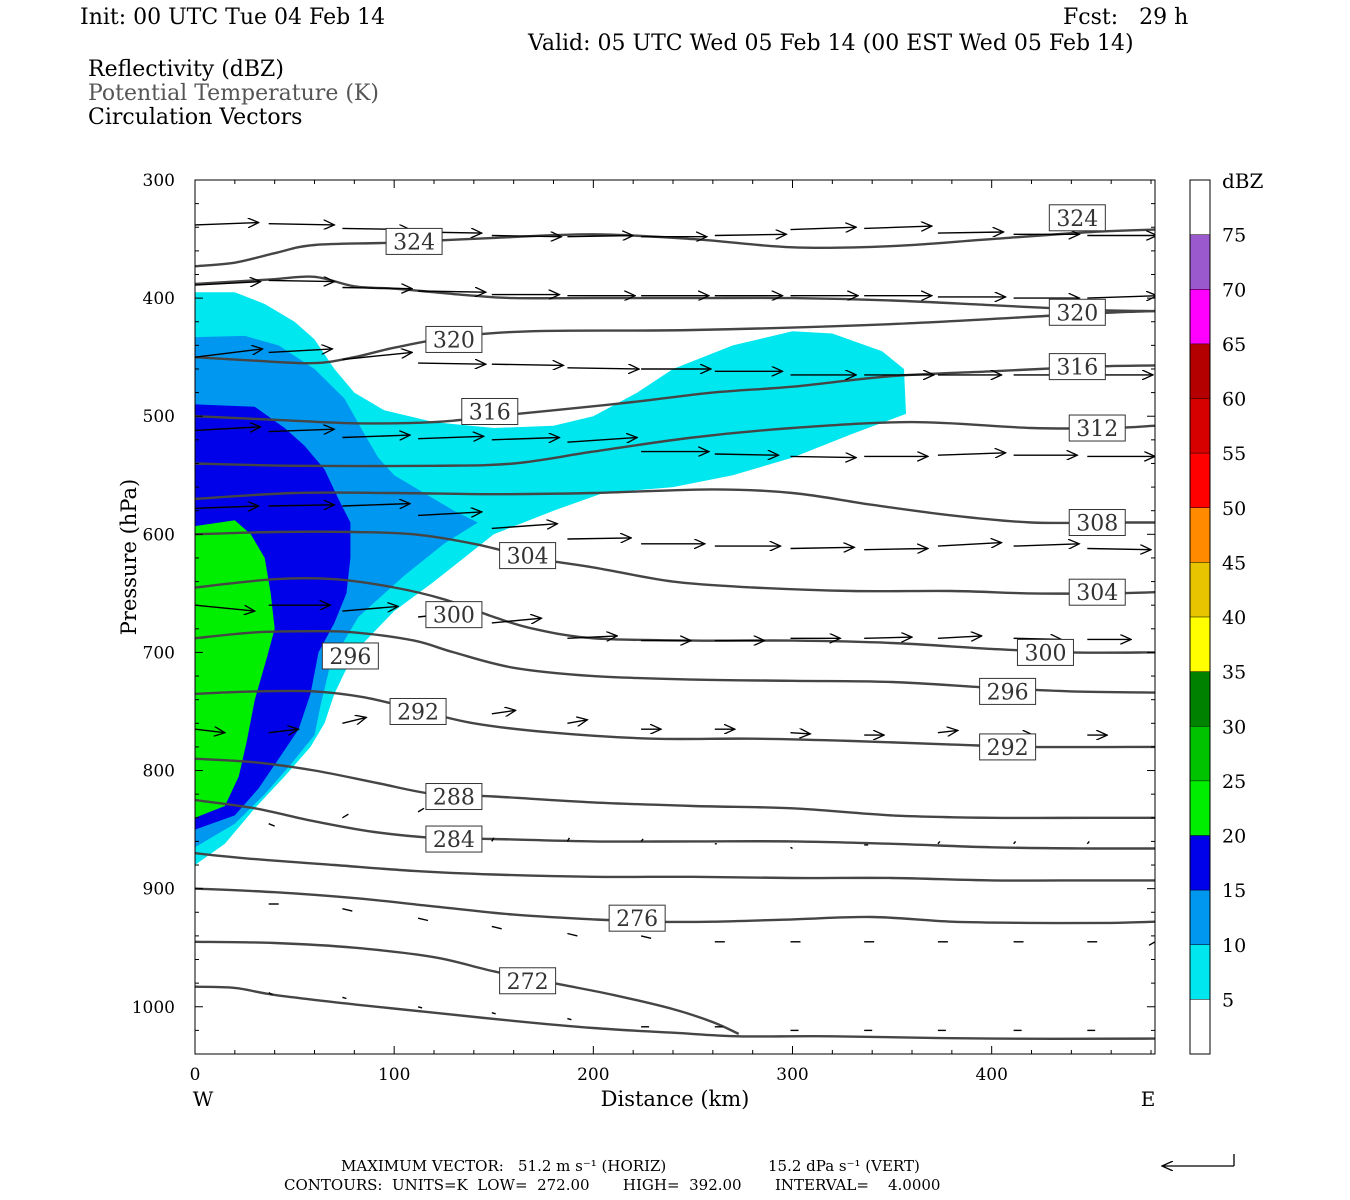 The width and height of the screenshot is (1350, 1200). I want to click on contour-label-text: 296, so click(1008, 692).